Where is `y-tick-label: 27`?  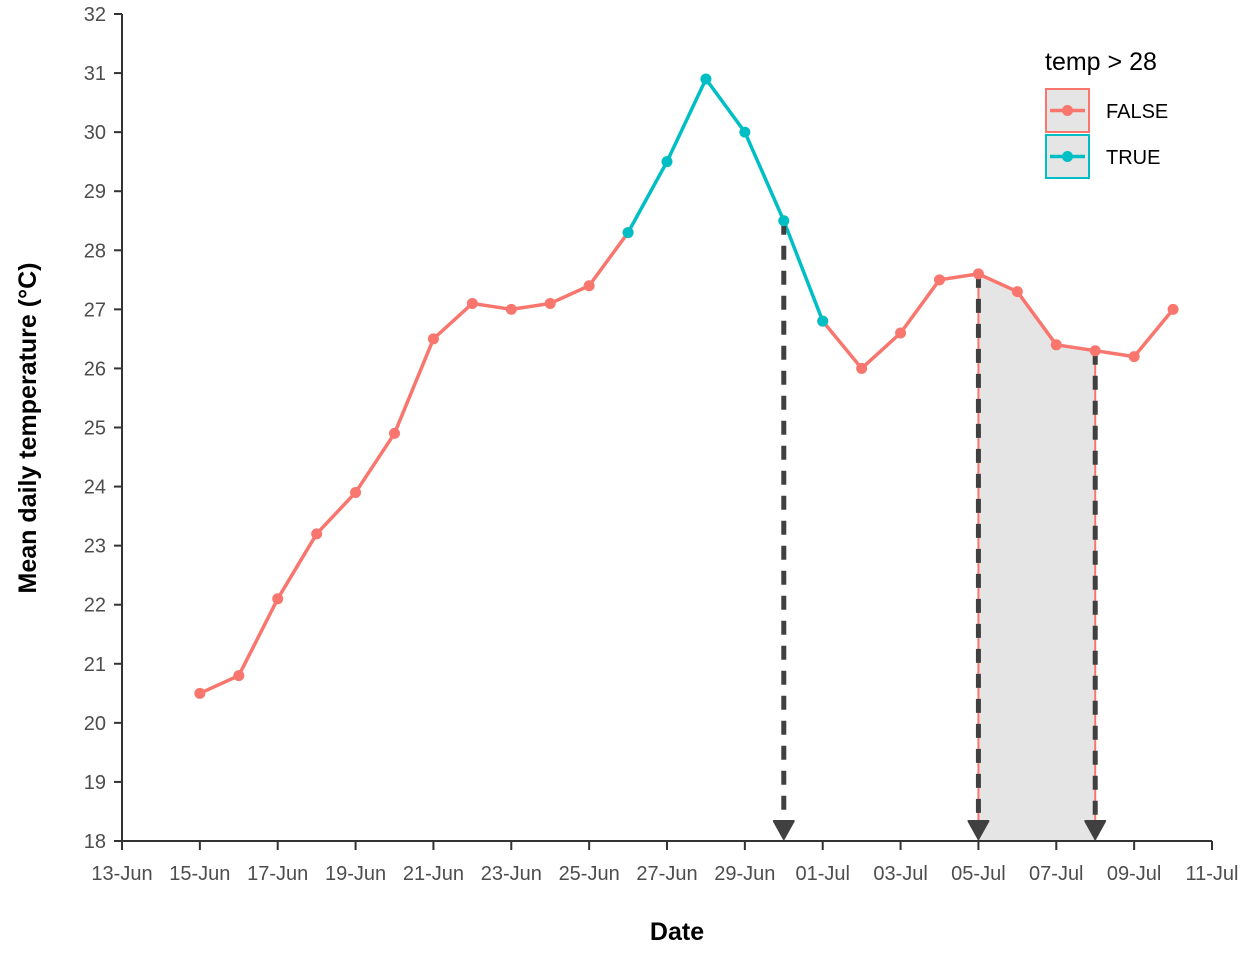 y-tick-label: 27 is located at coordinates (95, 310).